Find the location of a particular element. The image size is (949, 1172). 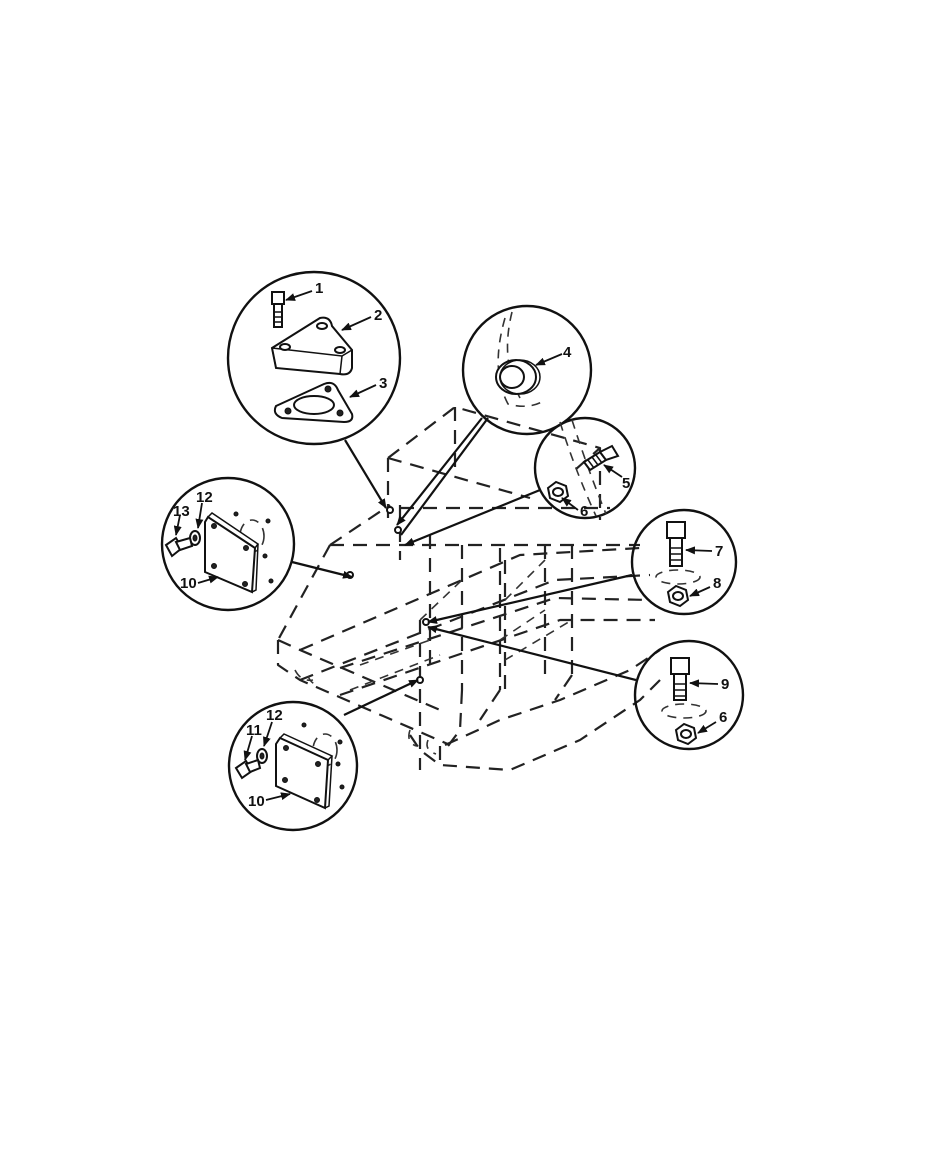

detail-view-cover-plate-lower: 11 12 10 is located at coordinates (293, 766).